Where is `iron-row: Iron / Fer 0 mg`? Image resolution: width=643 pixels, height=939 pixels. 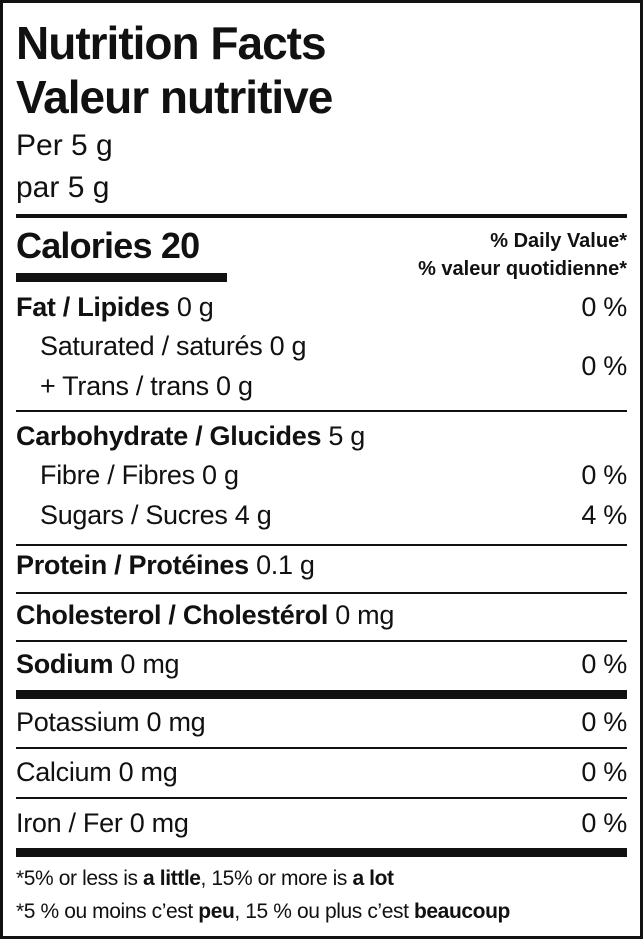
iron-row: Iron / Fer 0 mg is located at coordinates (102, 823).